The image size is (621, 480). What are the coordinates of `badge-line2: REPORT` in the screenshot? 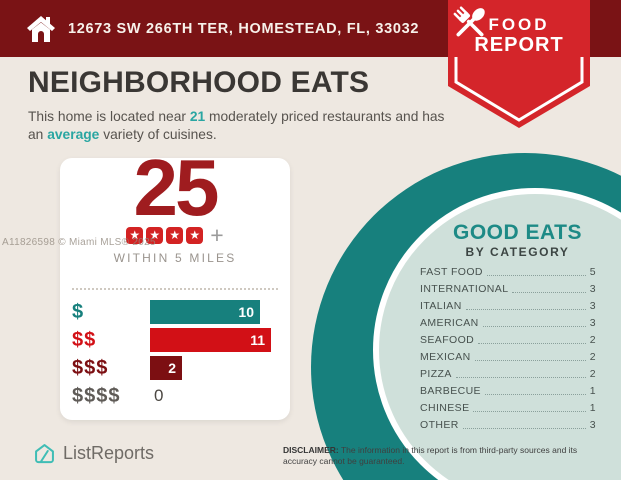 It's located at (519, 45).